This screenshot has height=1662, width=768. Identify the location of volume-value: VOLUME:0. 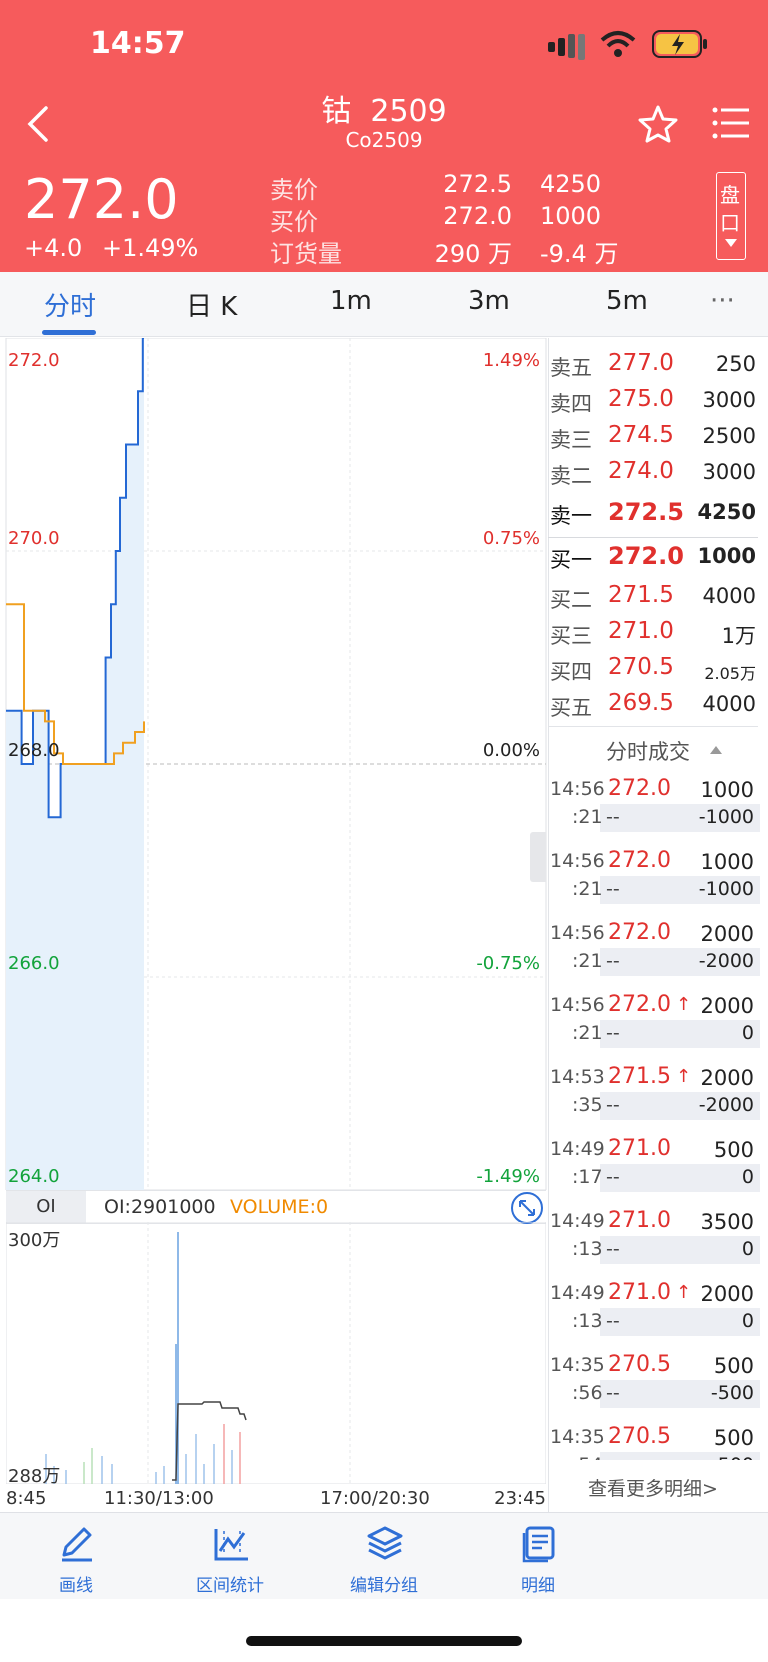
(279, 1207).